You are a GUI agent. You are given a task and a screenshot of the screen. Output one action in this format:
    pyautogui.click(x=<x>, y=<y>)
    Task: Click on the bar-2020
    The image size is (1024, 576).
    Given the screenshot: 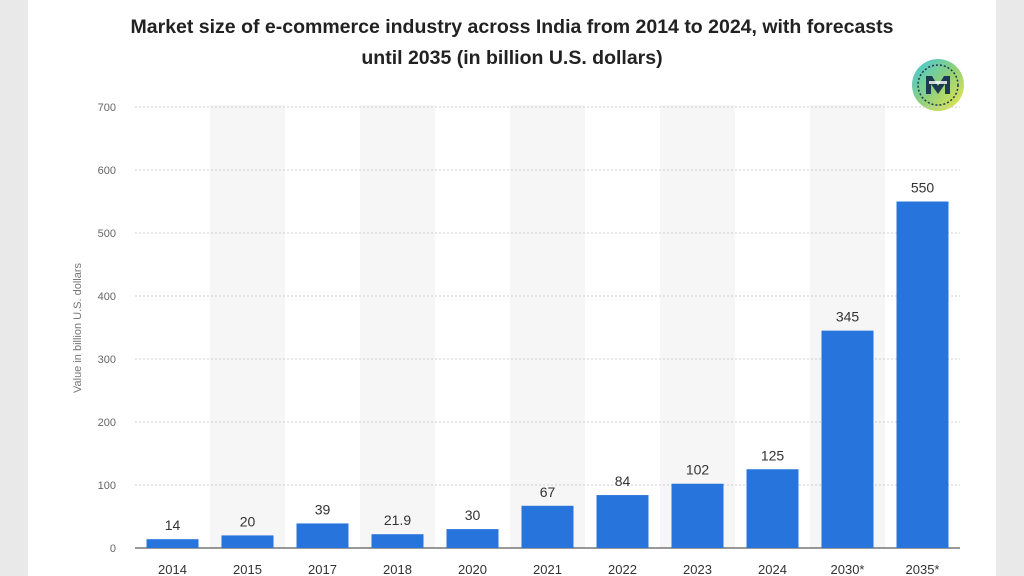 What is the action you would take?
    pyautogui.click(x=472, y=538)
    